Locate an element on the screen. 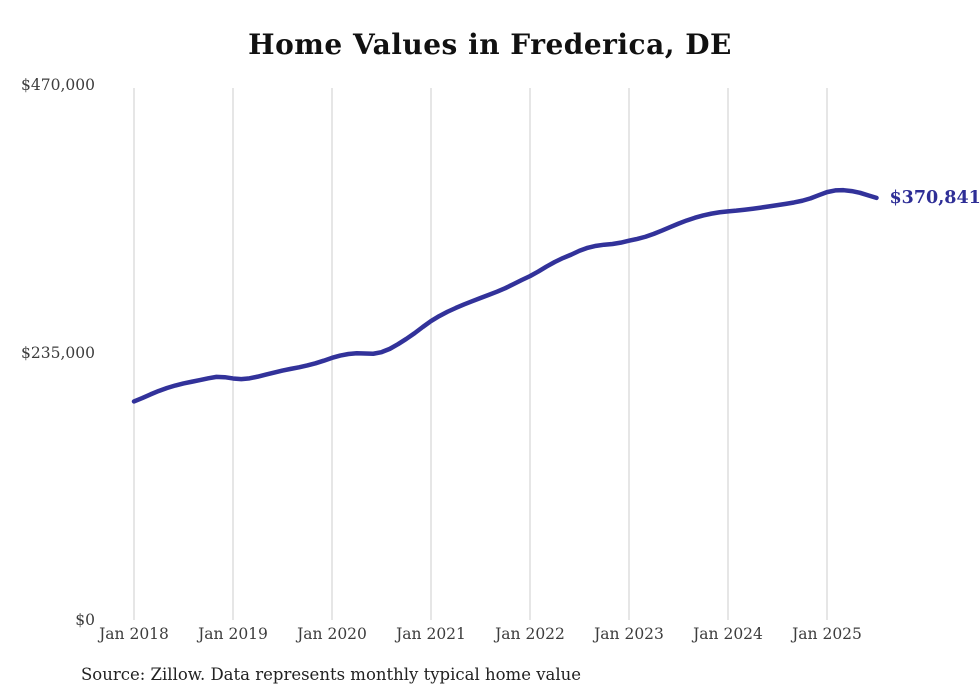 This screenshot has height=699, width=980. y-axis-tick: $235,000 is located at coordinates (58, 352).